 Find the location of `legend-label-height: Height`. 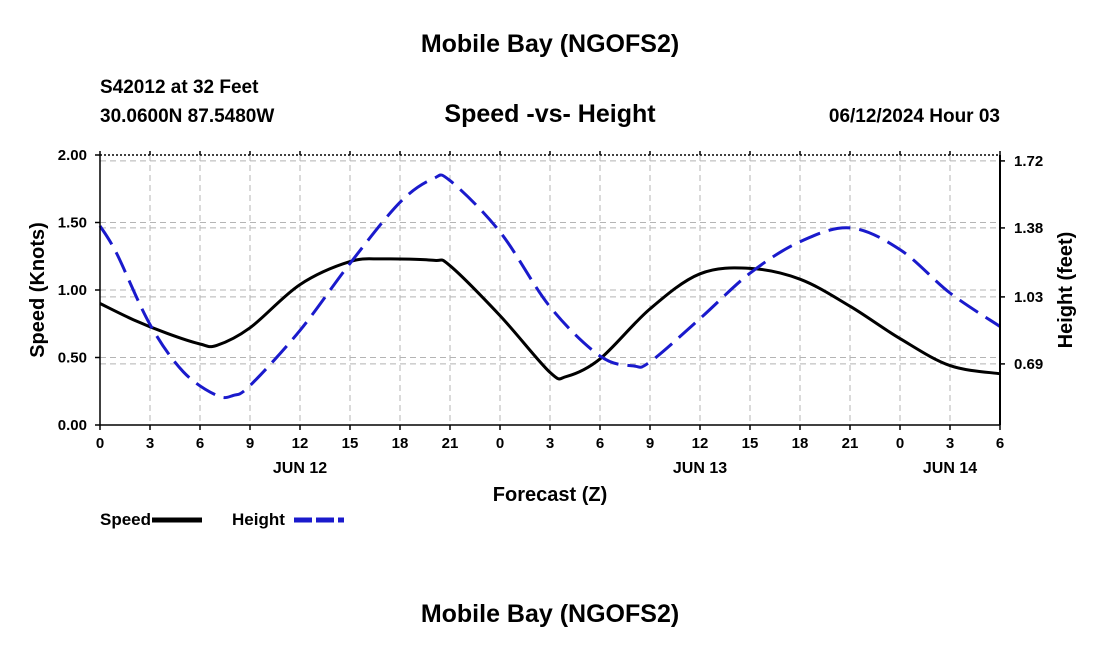

legend-label-height: Height is located at coordinates (258, 519).